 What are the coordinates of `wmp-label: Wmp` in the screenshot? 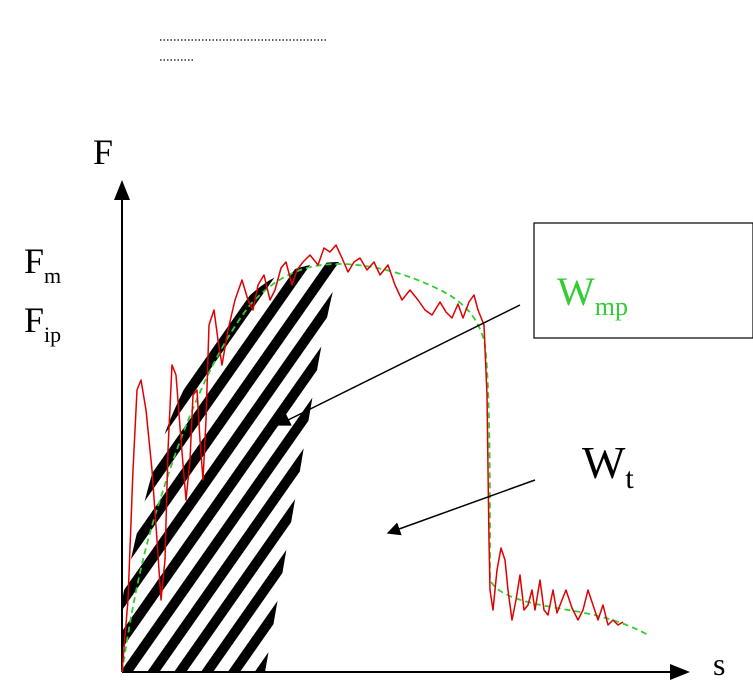 It's located at (592, 295).